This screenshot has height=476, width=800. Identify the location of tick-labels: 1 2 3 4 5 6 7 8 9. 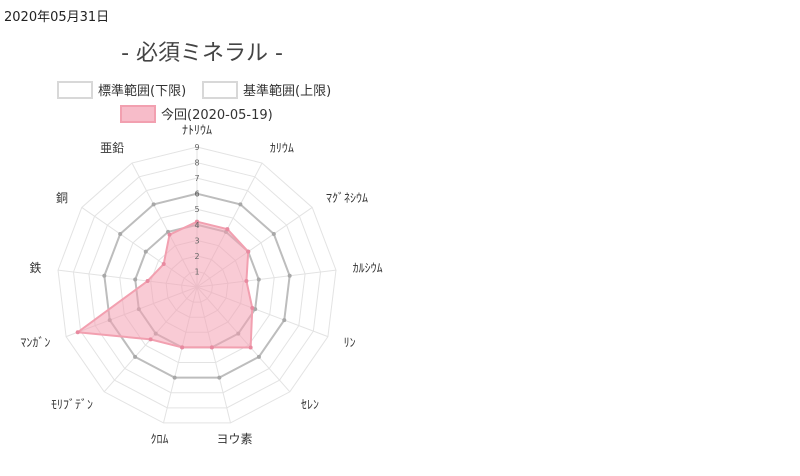
(196, 209).